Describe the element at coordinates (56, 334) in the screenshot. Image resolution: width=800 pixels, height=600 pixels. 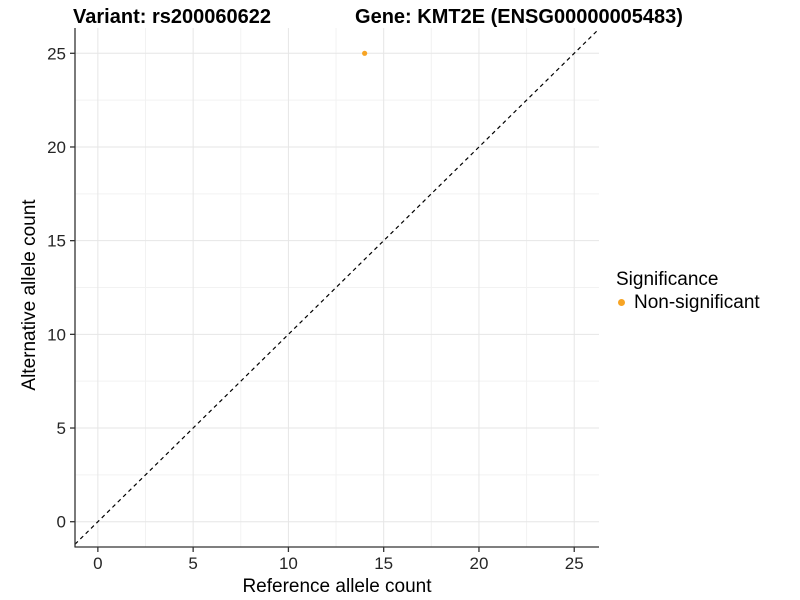
I see `y-tick-label: 10` at that location.